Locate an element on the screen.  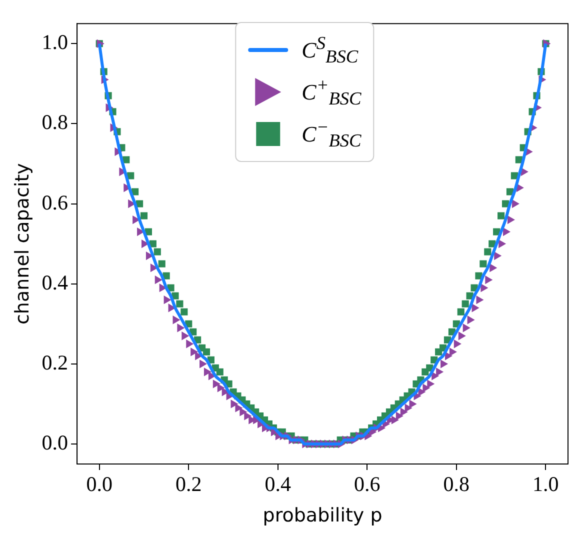
y-tick-label: 0.0 is located at coordinates (55, 442).